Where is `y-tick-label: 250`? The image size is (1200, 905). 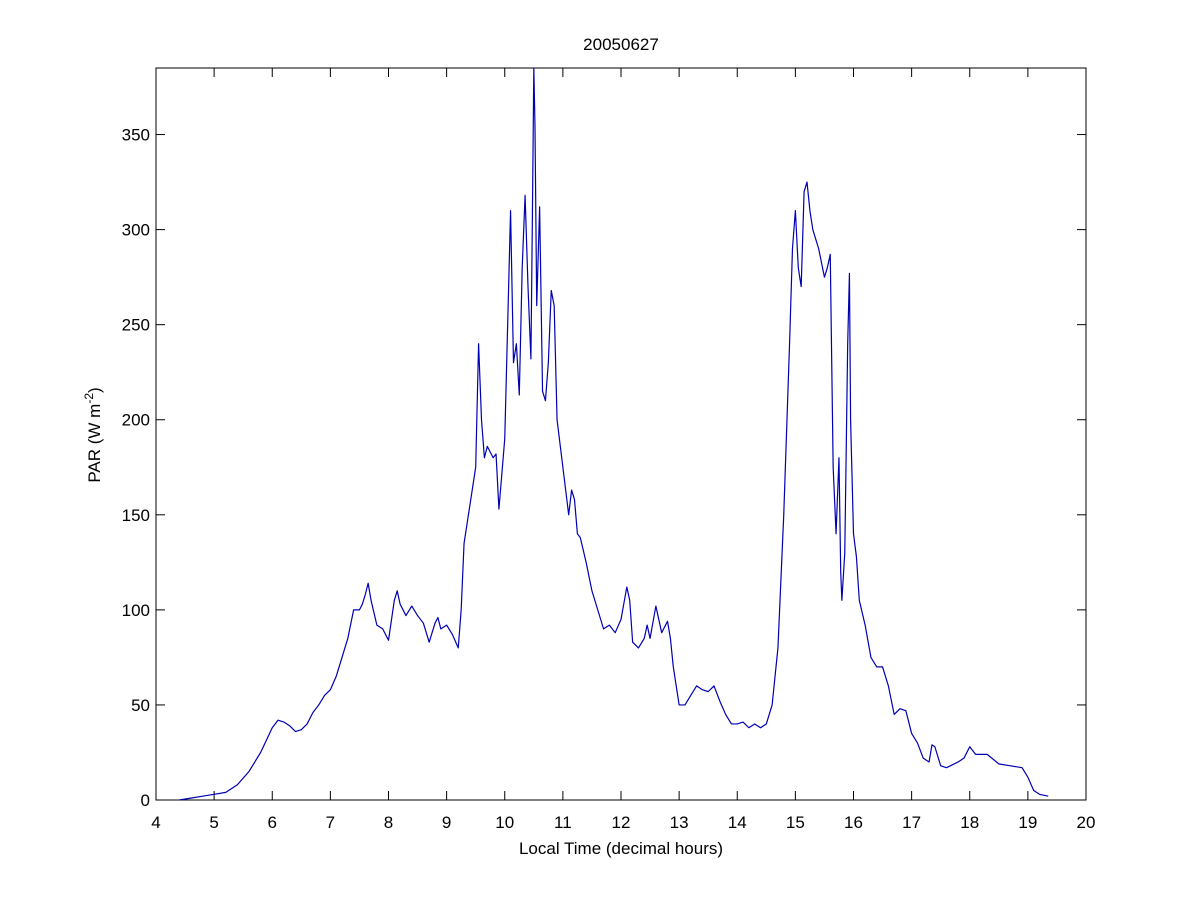 y-tick-label: 250 is located at coordinates (136, 325).